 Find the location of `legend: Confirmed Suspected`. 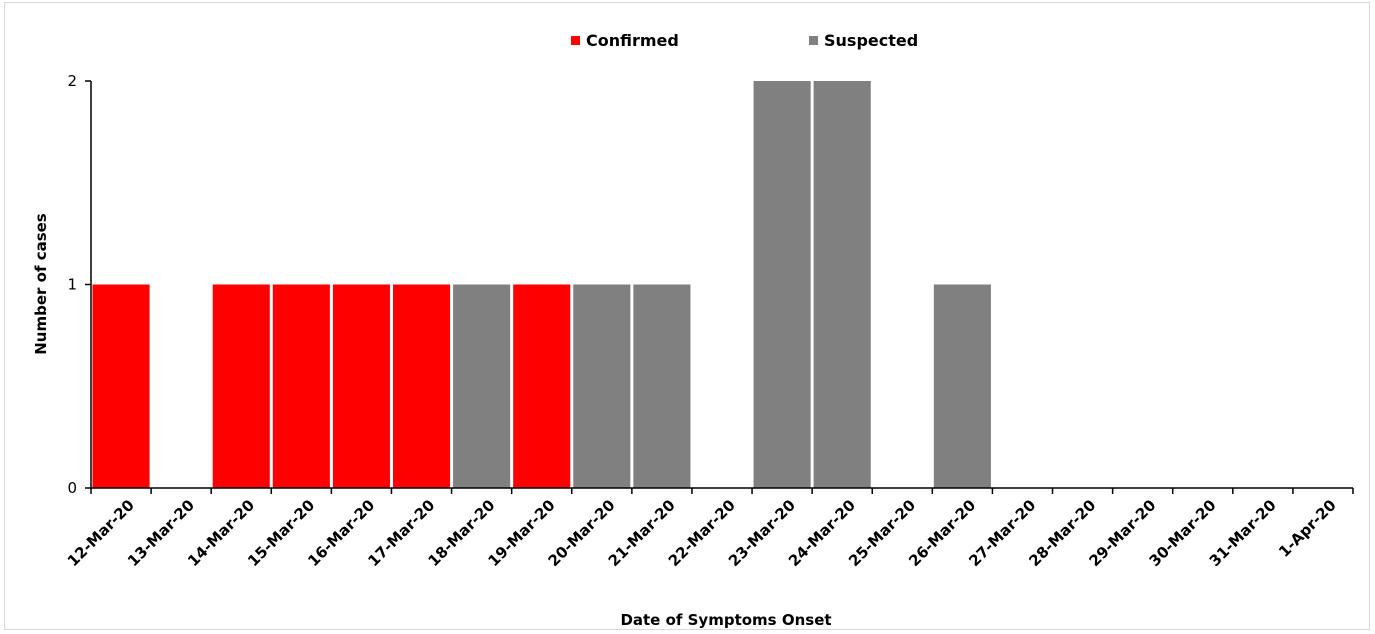

legend: Confirmed Suspected is located at coordinates (744, 40).